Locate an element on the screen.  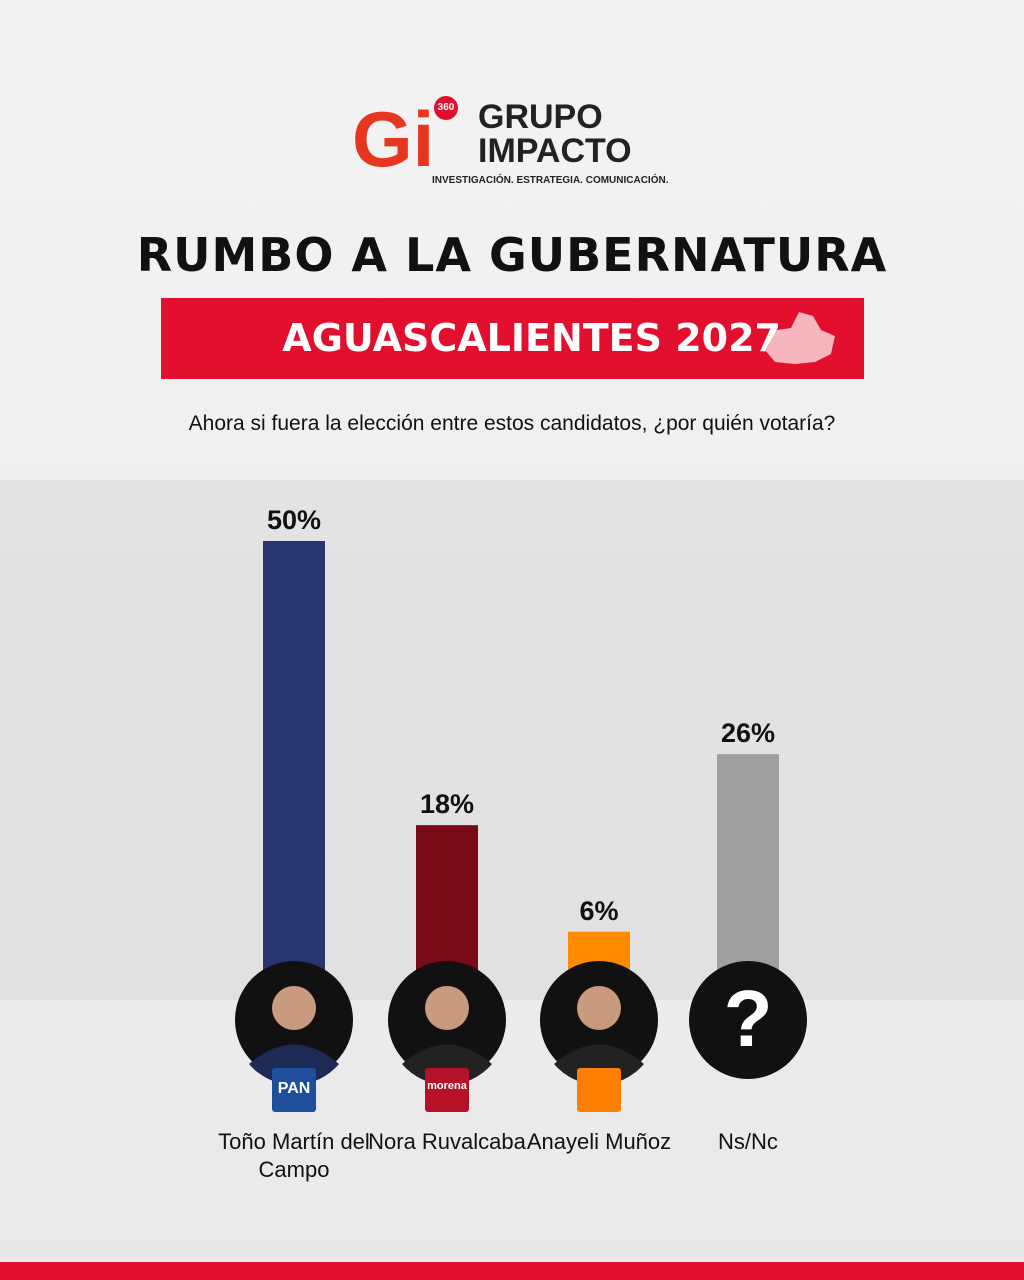
bottom-stripe is located at coordinates (512, 1271).